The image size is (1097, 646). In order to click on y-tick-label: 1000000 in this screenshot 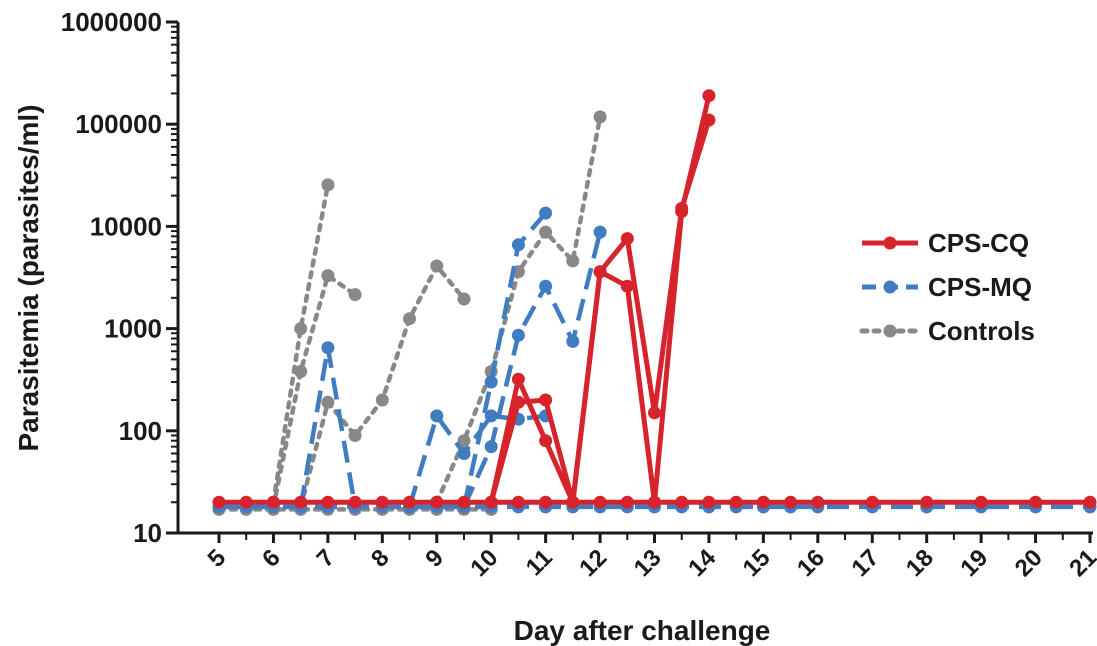, I will do `click(111, 22)`.